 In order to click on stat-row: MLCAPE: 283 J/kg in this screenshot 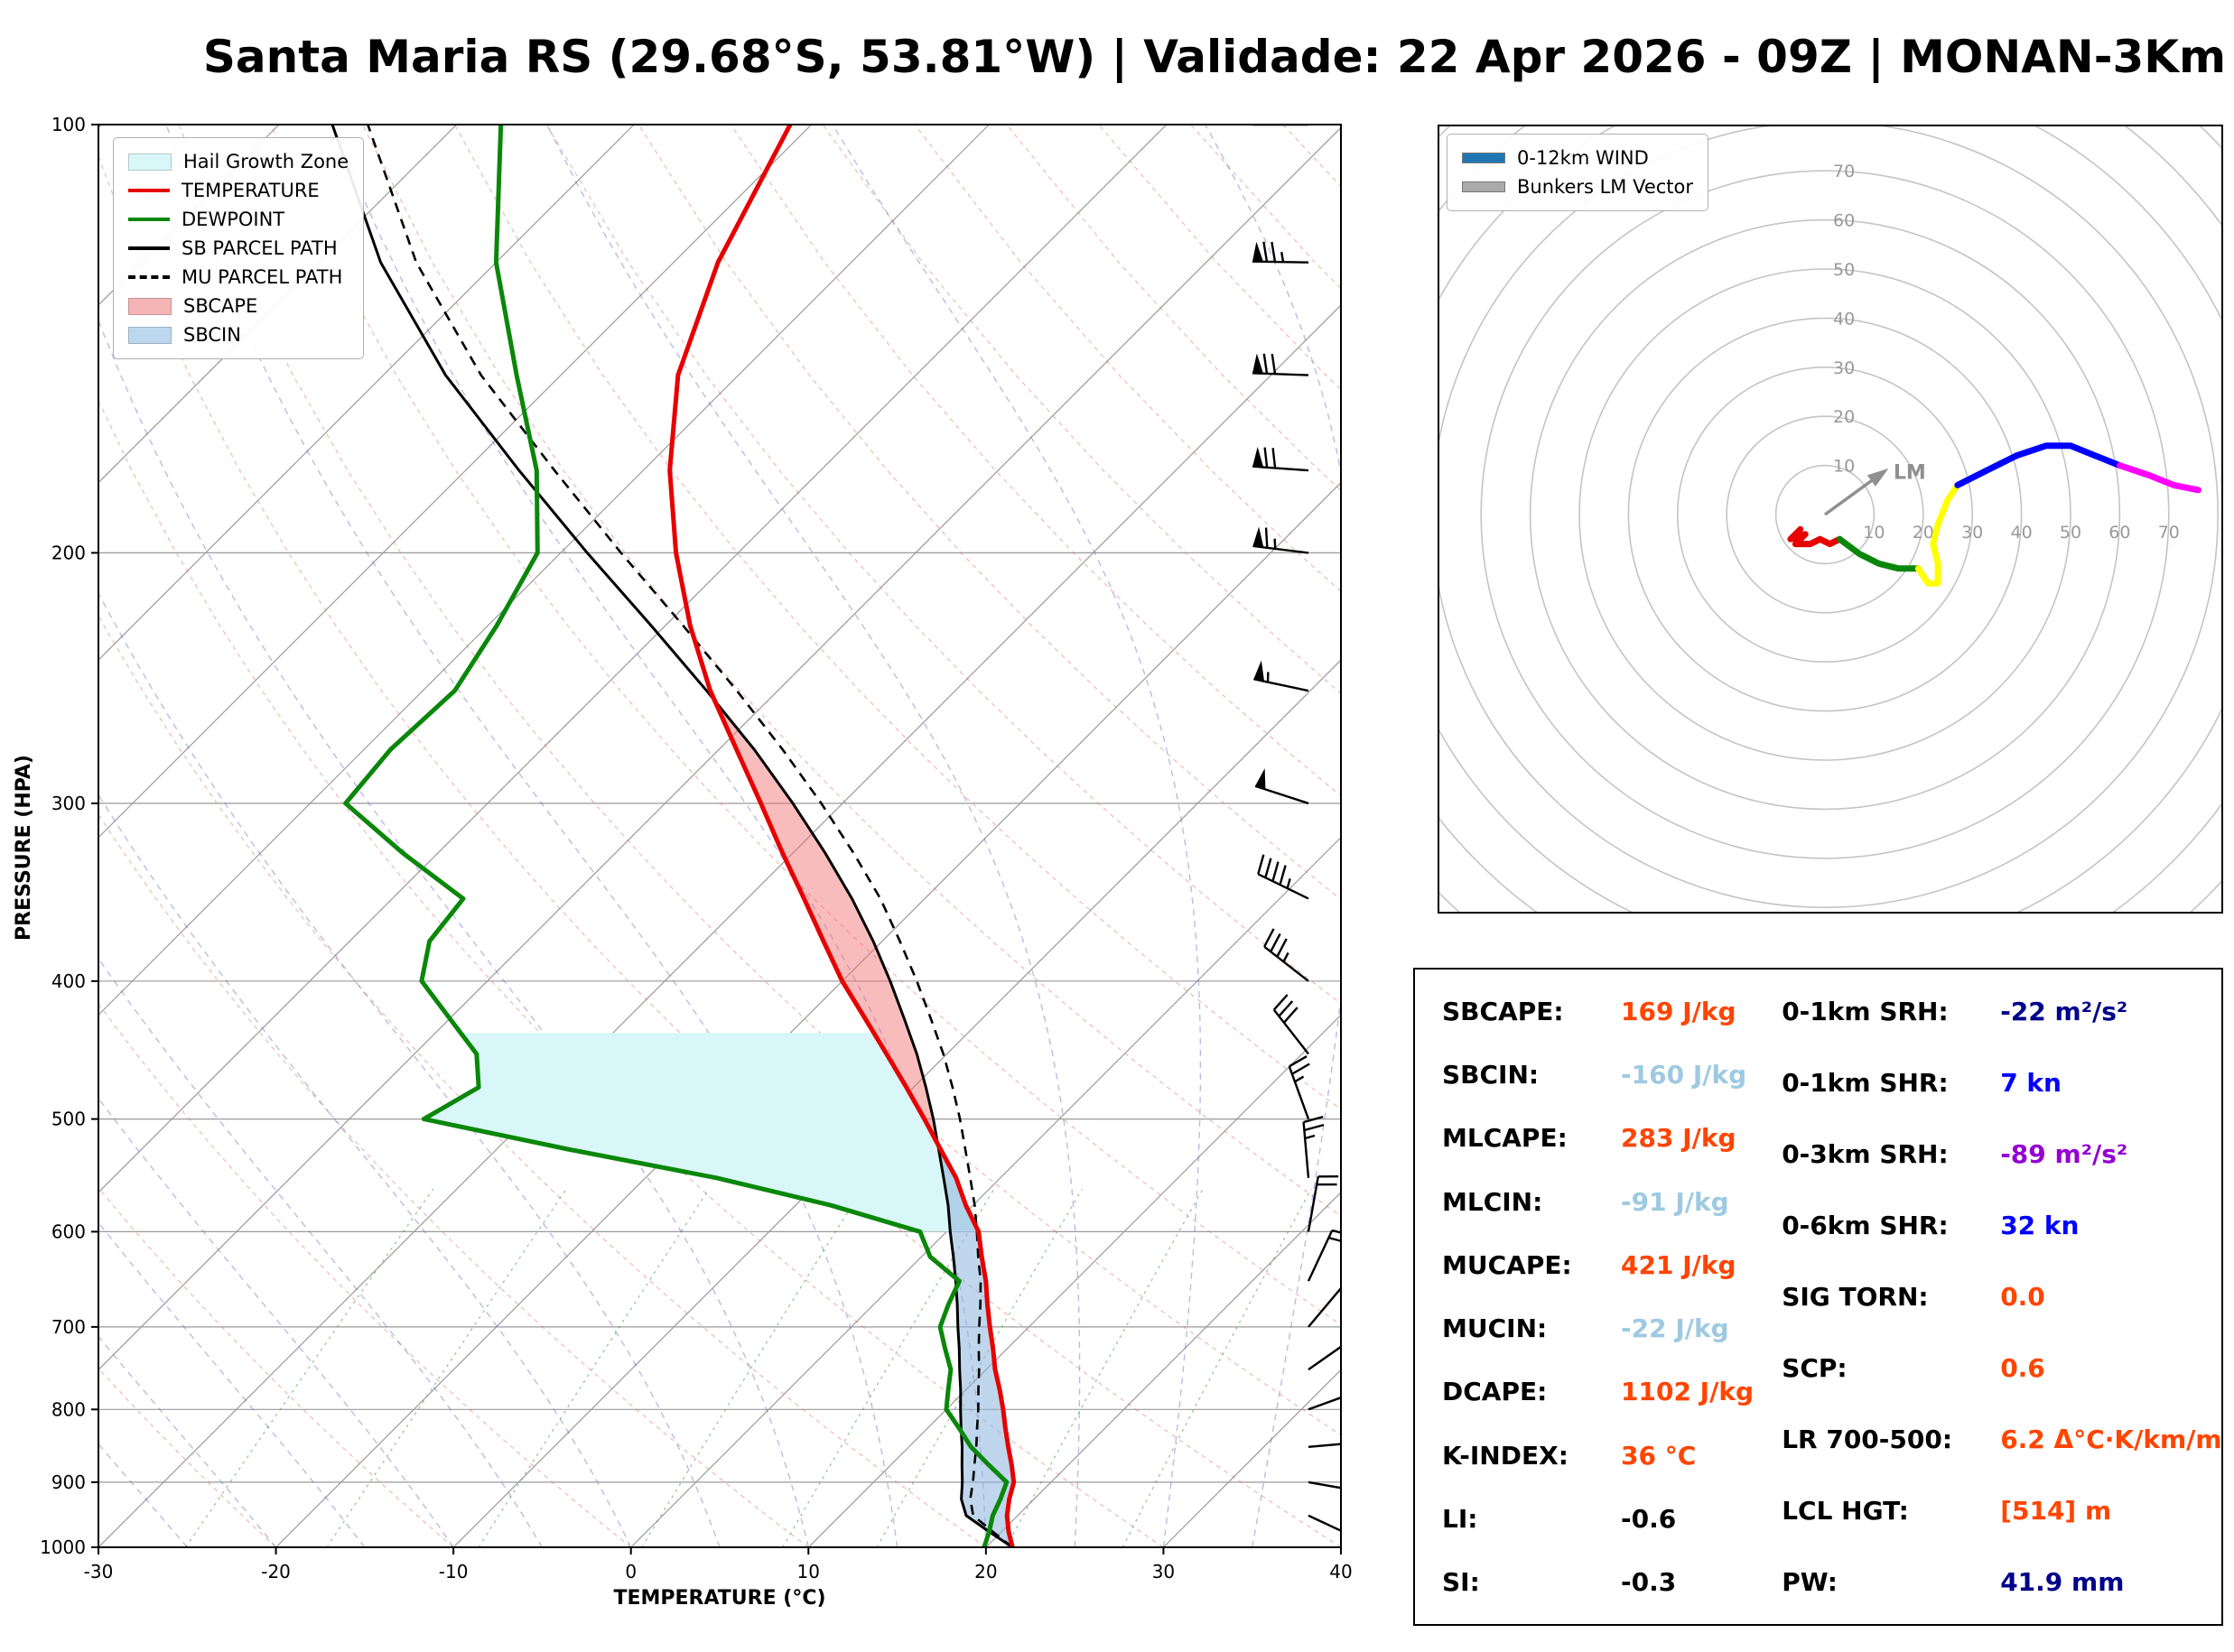, I will do `click(1612, 1138)`.